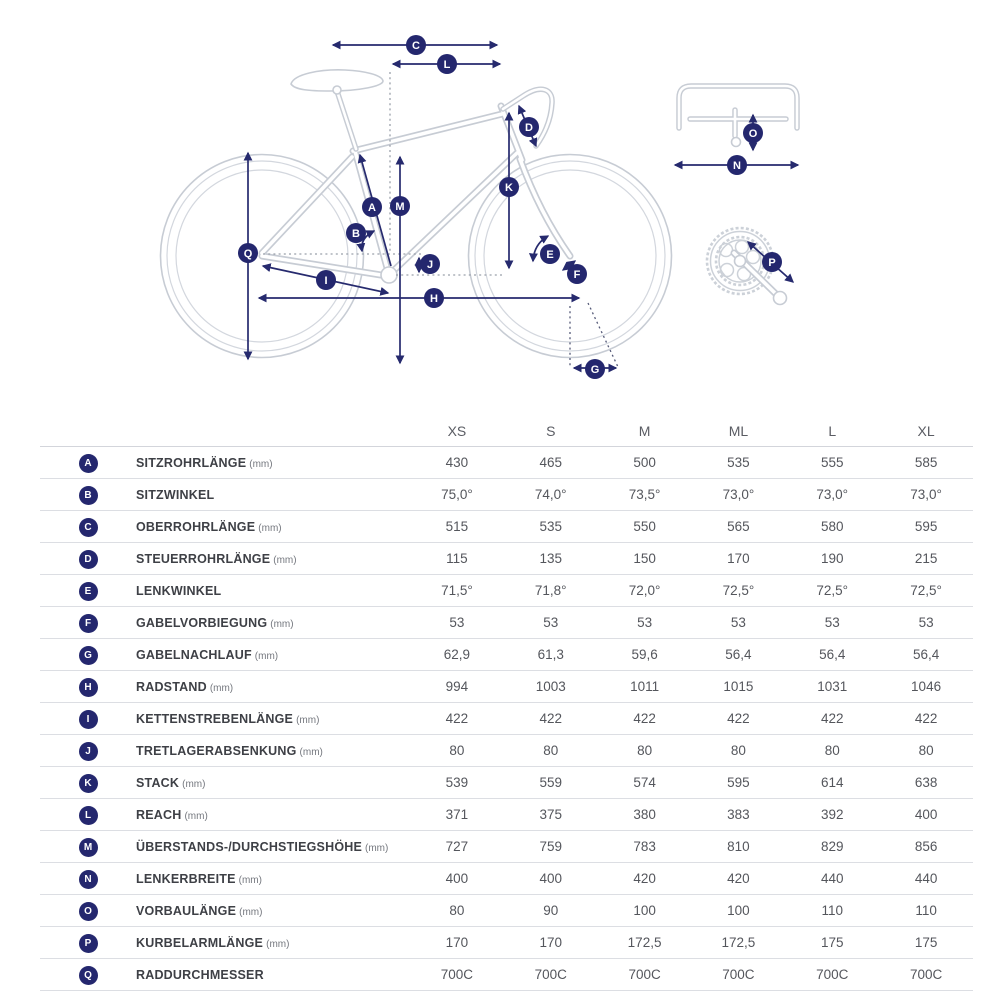  I want to click on table-row: H RADSTAND (mm) 994 1003 1011 1015 1031 1046, so click(506, 687).